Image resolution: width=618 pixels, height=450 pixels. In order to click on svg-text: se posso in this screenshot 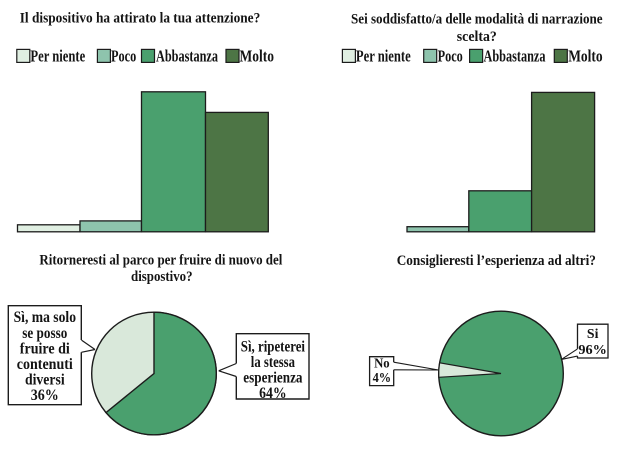, I will do `click(44, 333)`.